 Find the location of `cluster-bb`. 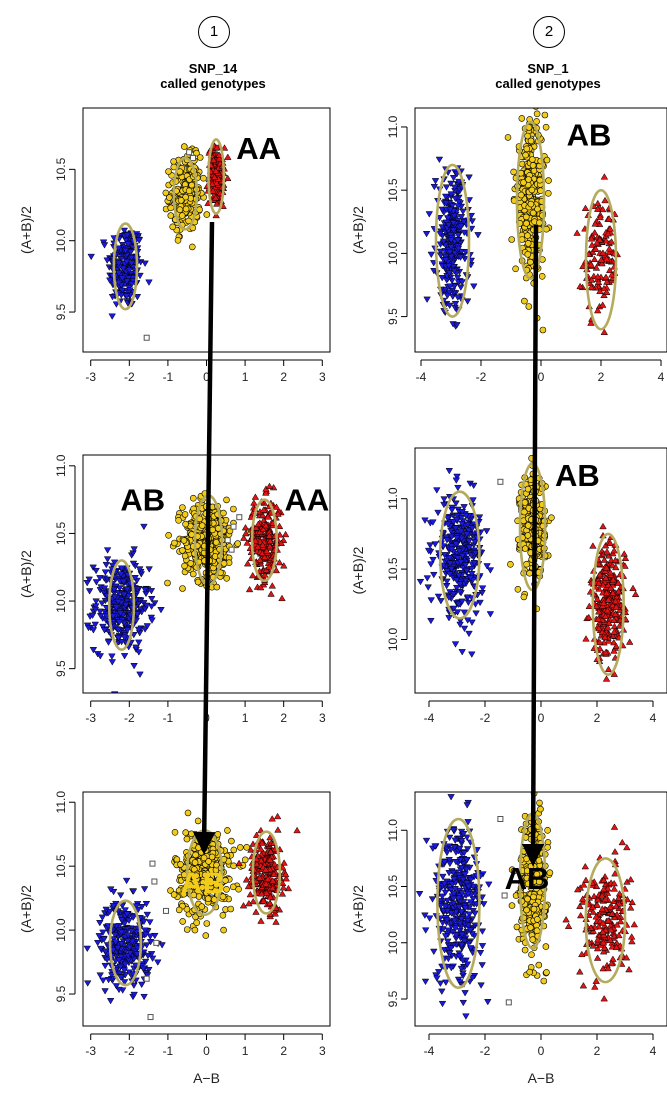

cluster-bb is located at coordinates (124, 608).